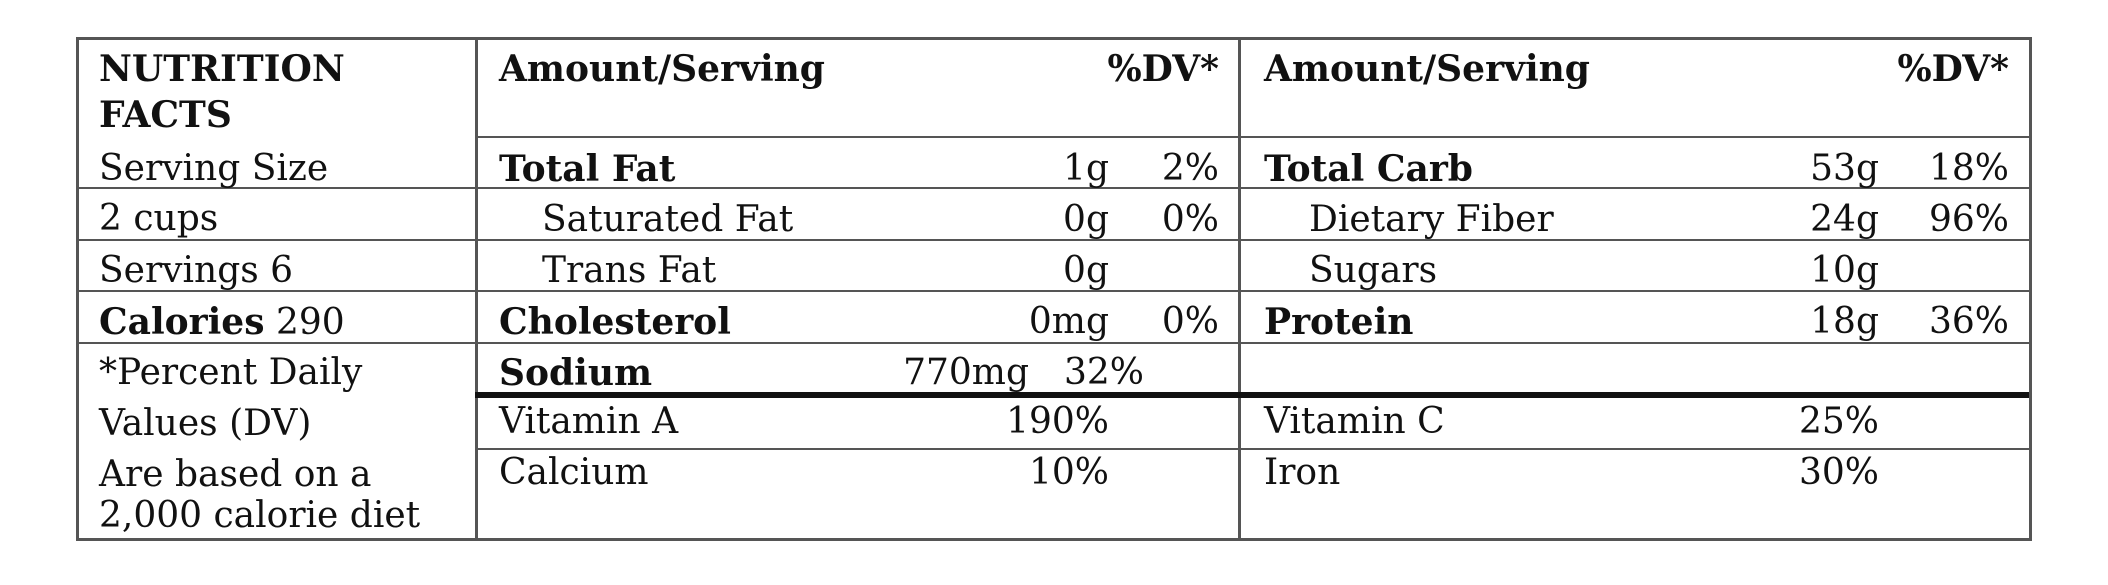  I want to click on serving-size-value: 2 cups, so click(159, 218).